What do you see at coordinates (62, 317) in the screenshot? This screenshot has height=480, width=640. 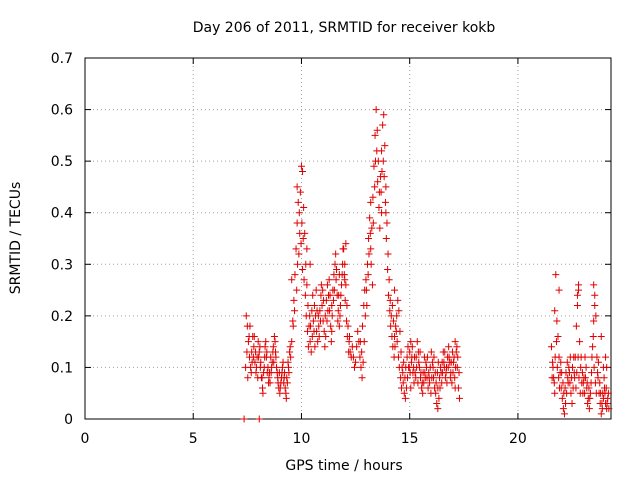 I see `y-tick-label: 0.2` at bounding box center [62, 317].